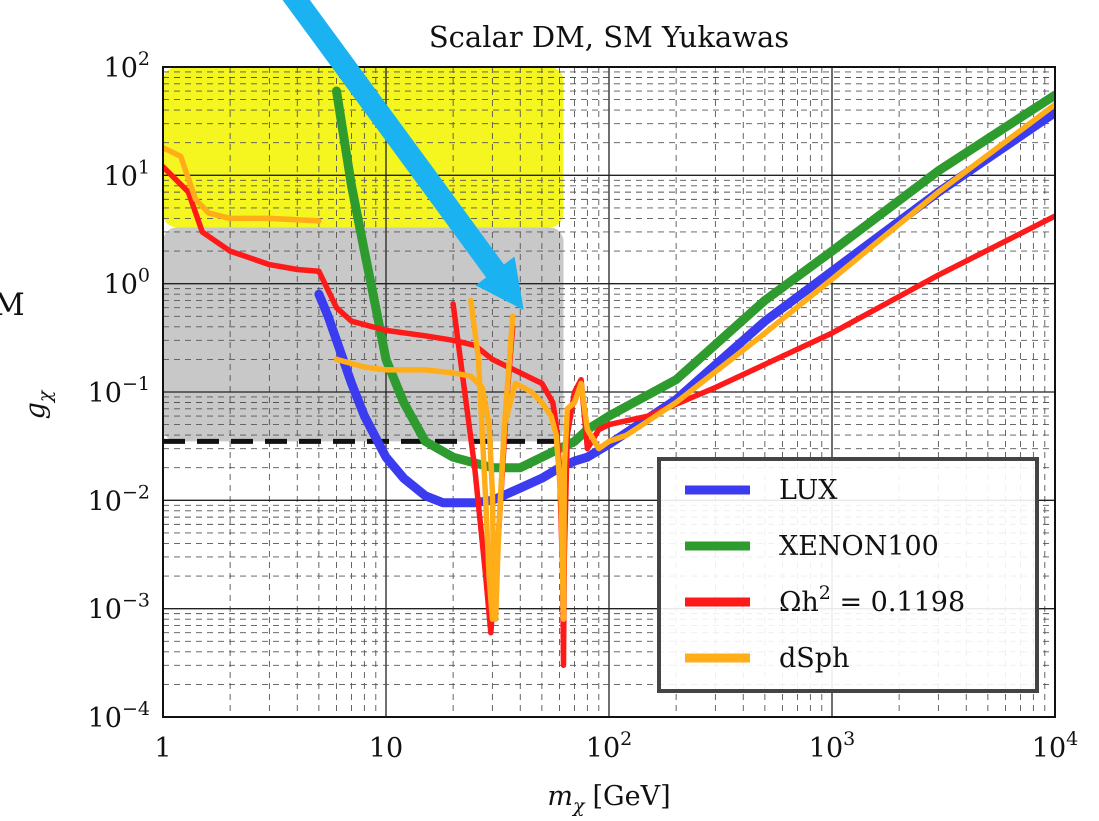 The image size is (1099, 821). Describe the element at coordinates (242, 184) in the screenshot. I see `series-line-dsph` at that location.